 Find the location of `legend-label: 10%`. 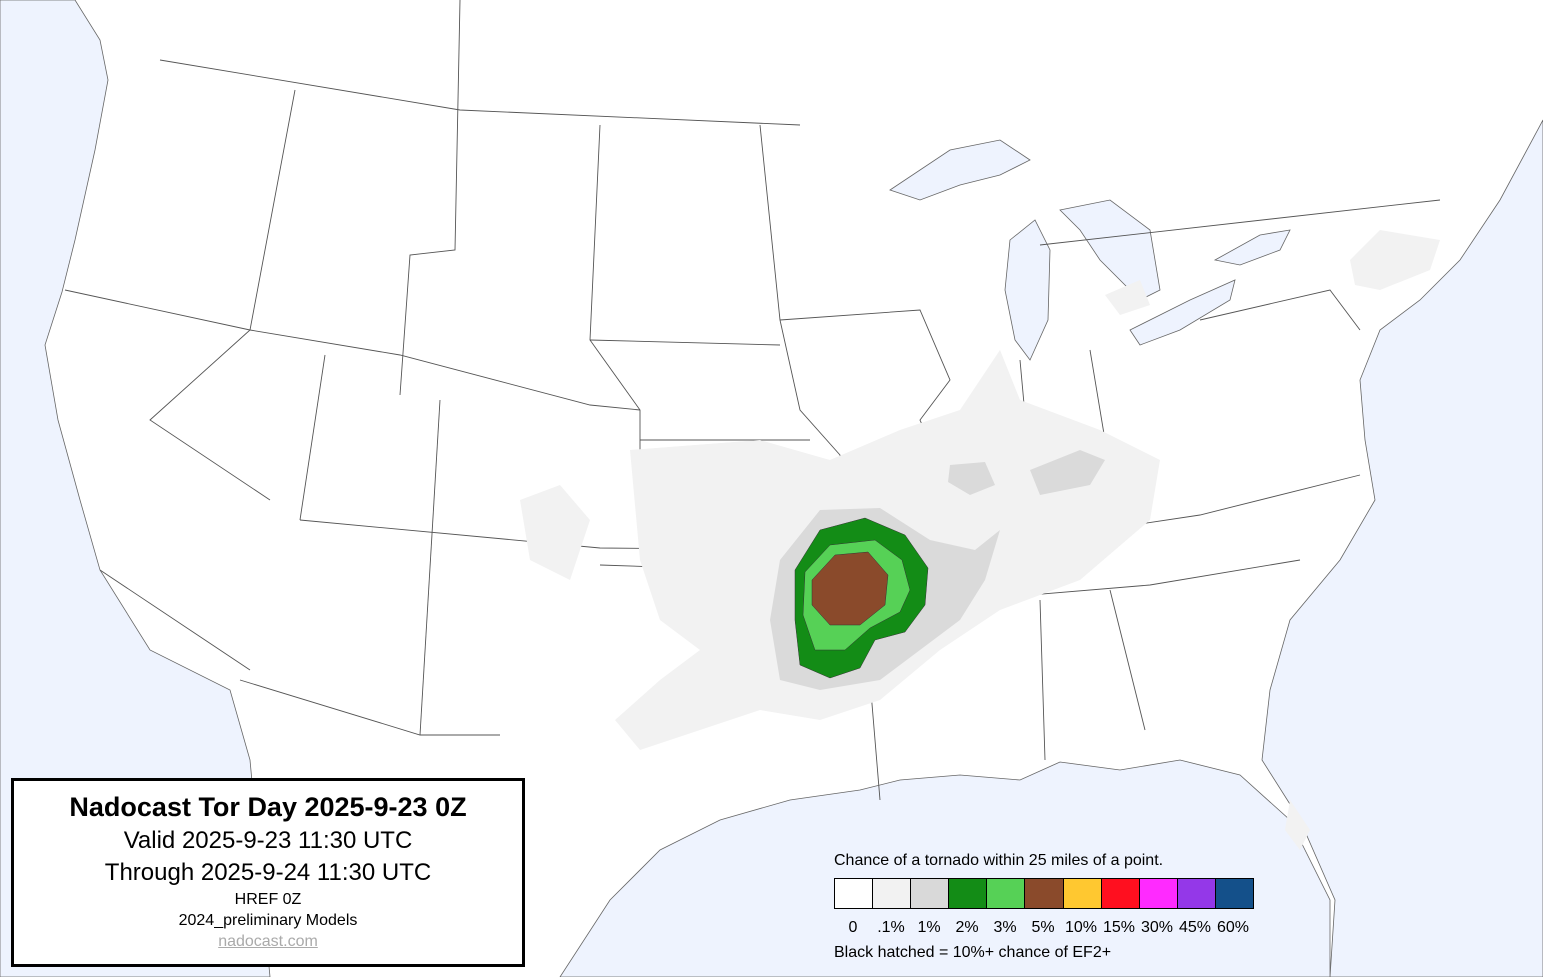

legend-label: 10% is located at coordinates (1081, 927).